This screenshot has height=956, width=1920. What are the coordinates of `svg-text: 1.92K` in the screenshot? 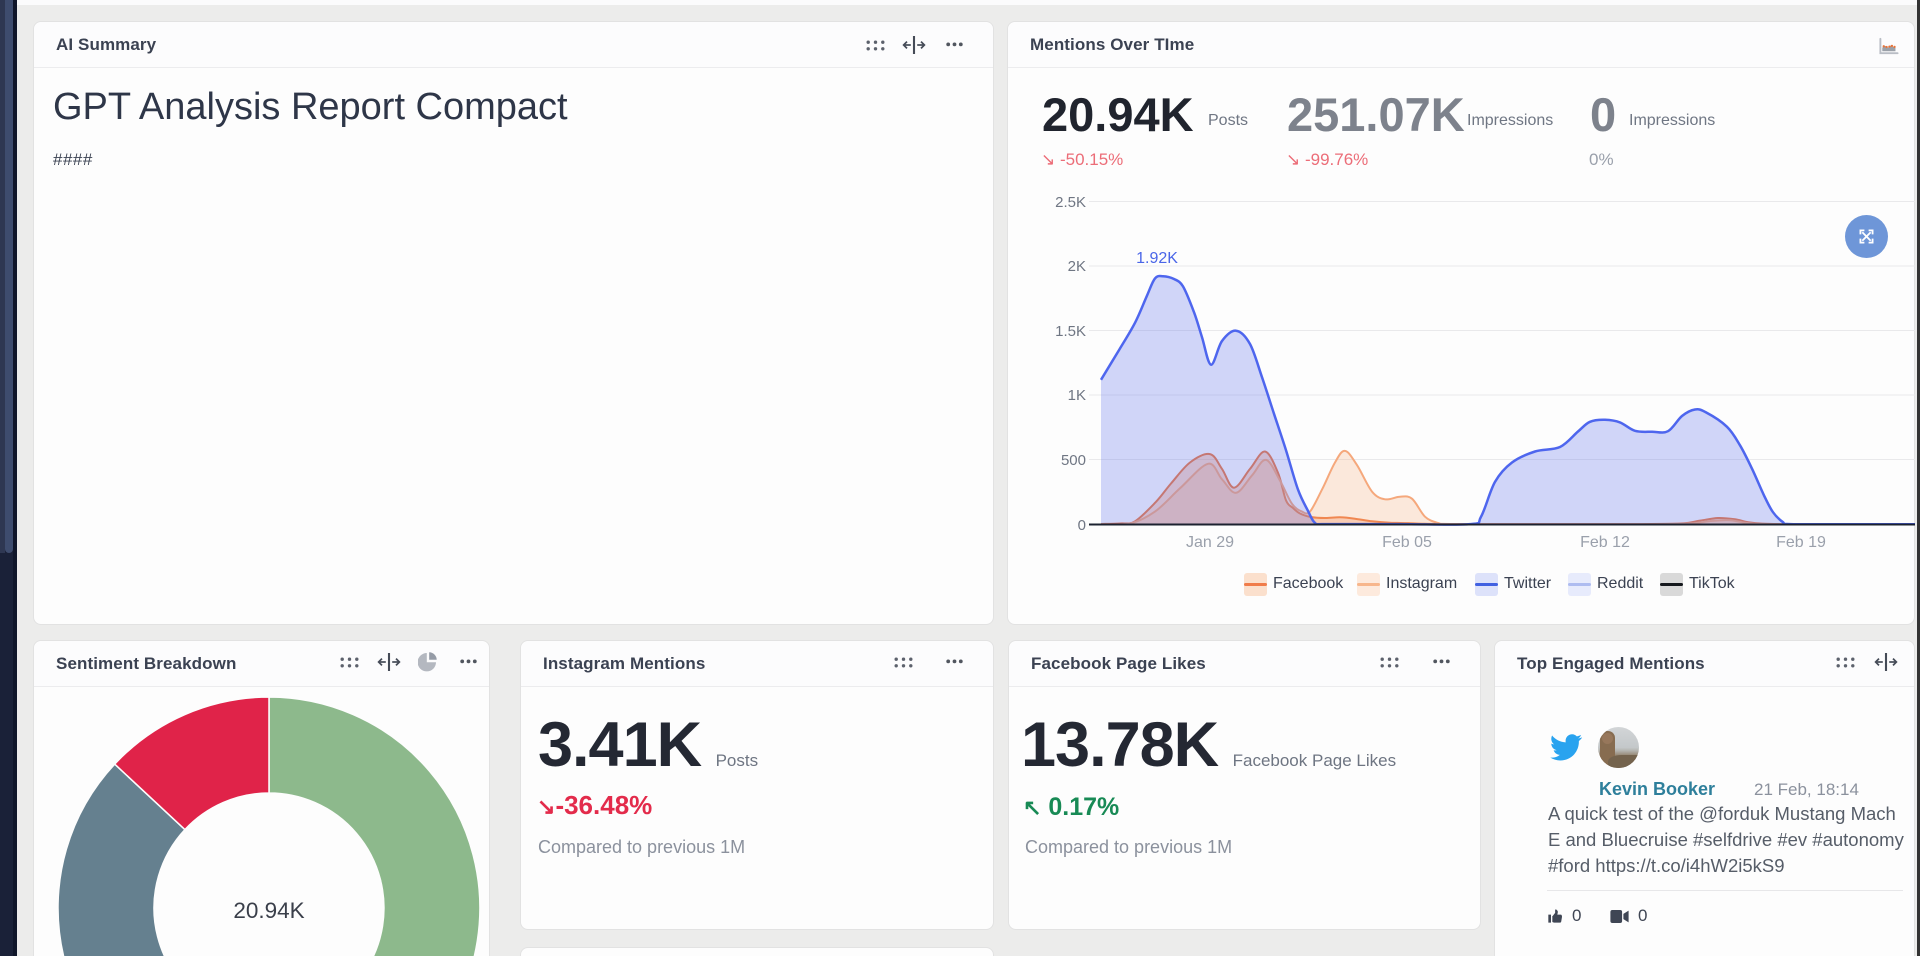 It's located at (1157, 258).